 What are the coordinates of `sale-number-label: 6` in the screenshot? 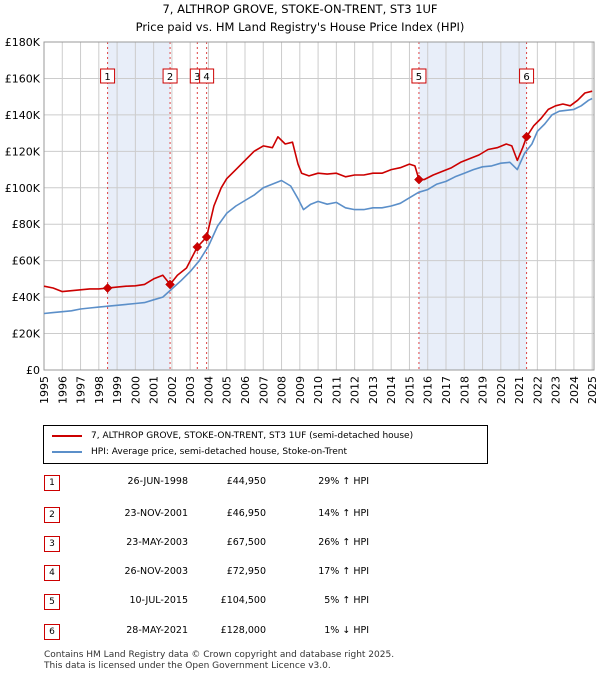 It's located at (526, 77).